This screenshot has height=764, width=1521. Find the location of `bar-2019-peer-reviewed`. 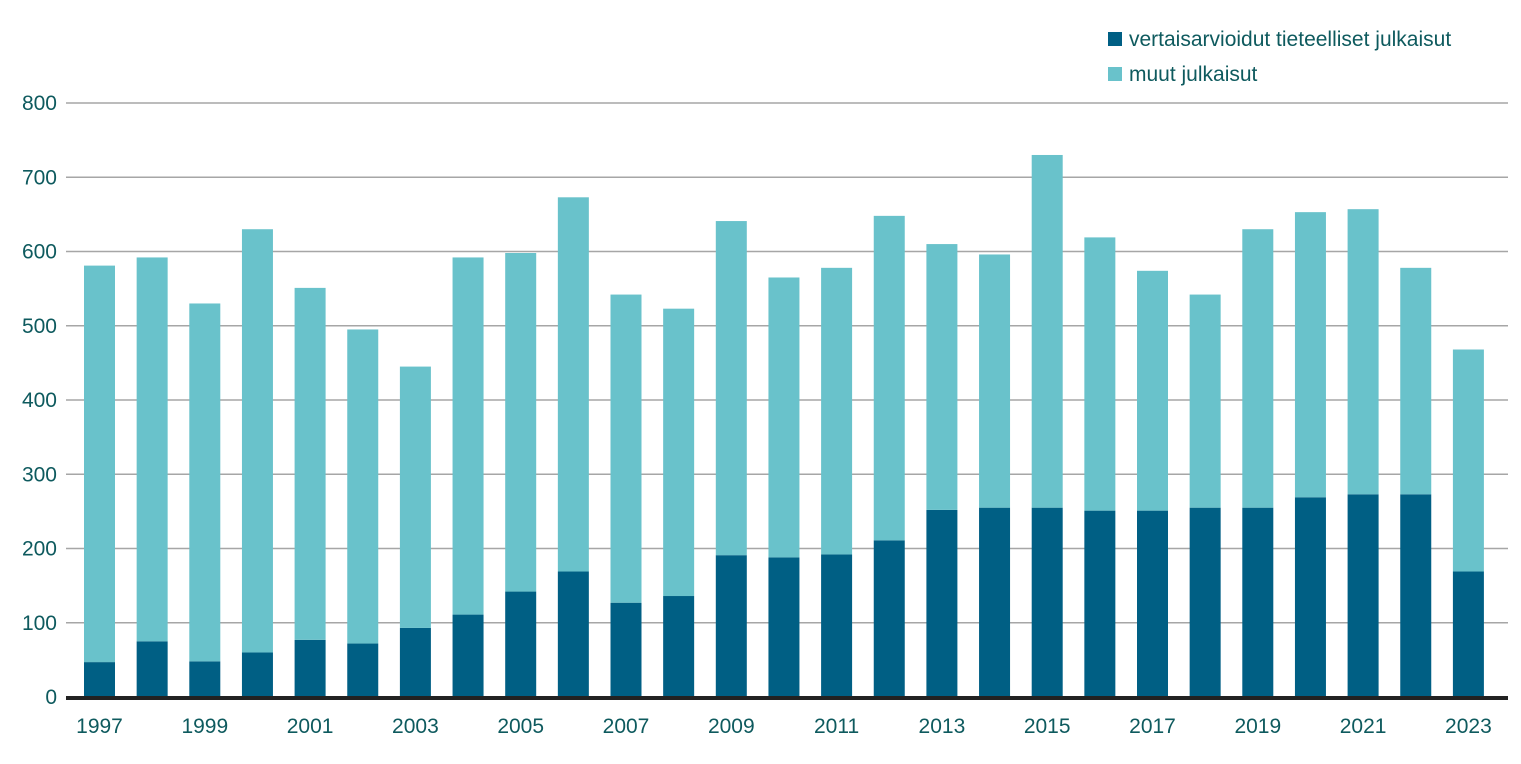

bar-2019-peer-reviewed is located at coordinates (1258, 602).